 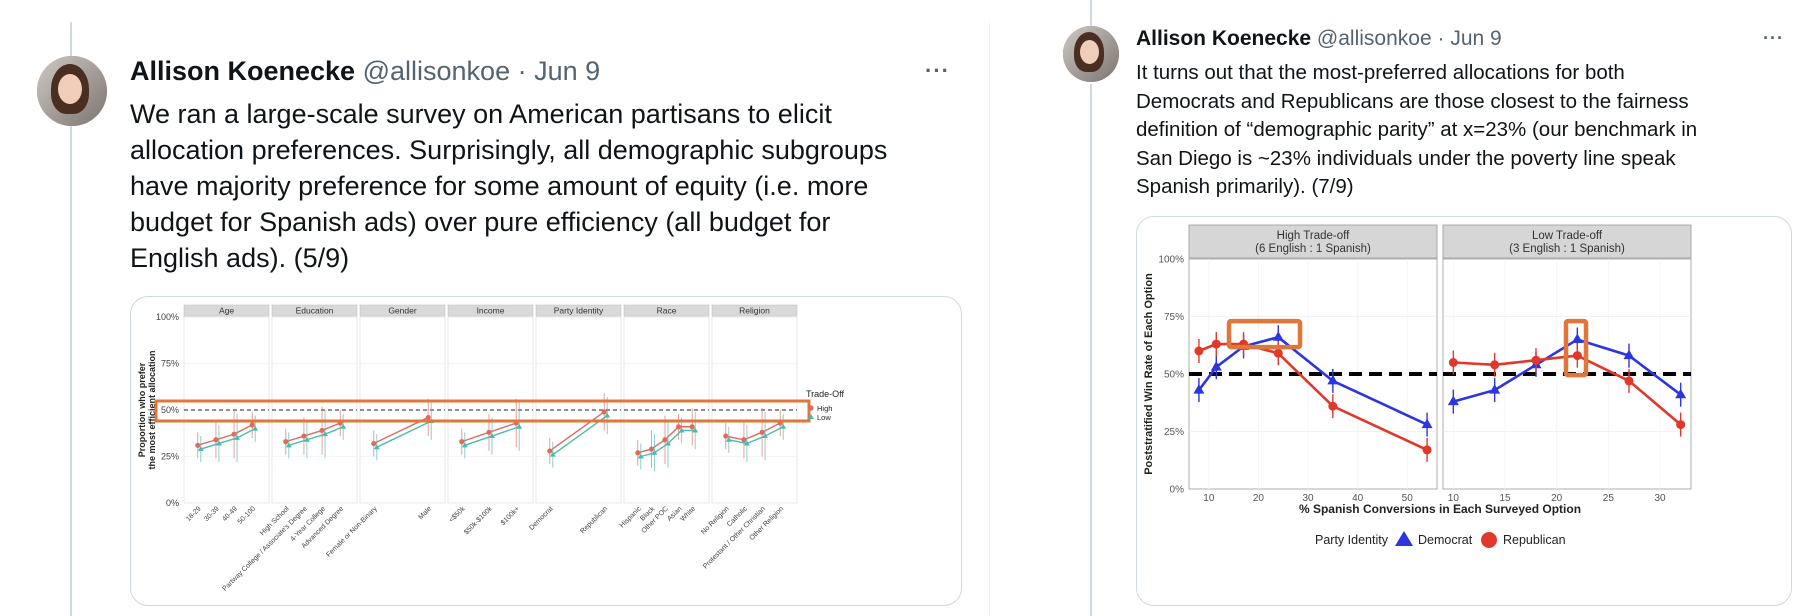 What do you see at coordinates (71, 371) in the screenshot?
I see `thread-line-bottom` at bounding box center [71, 371].